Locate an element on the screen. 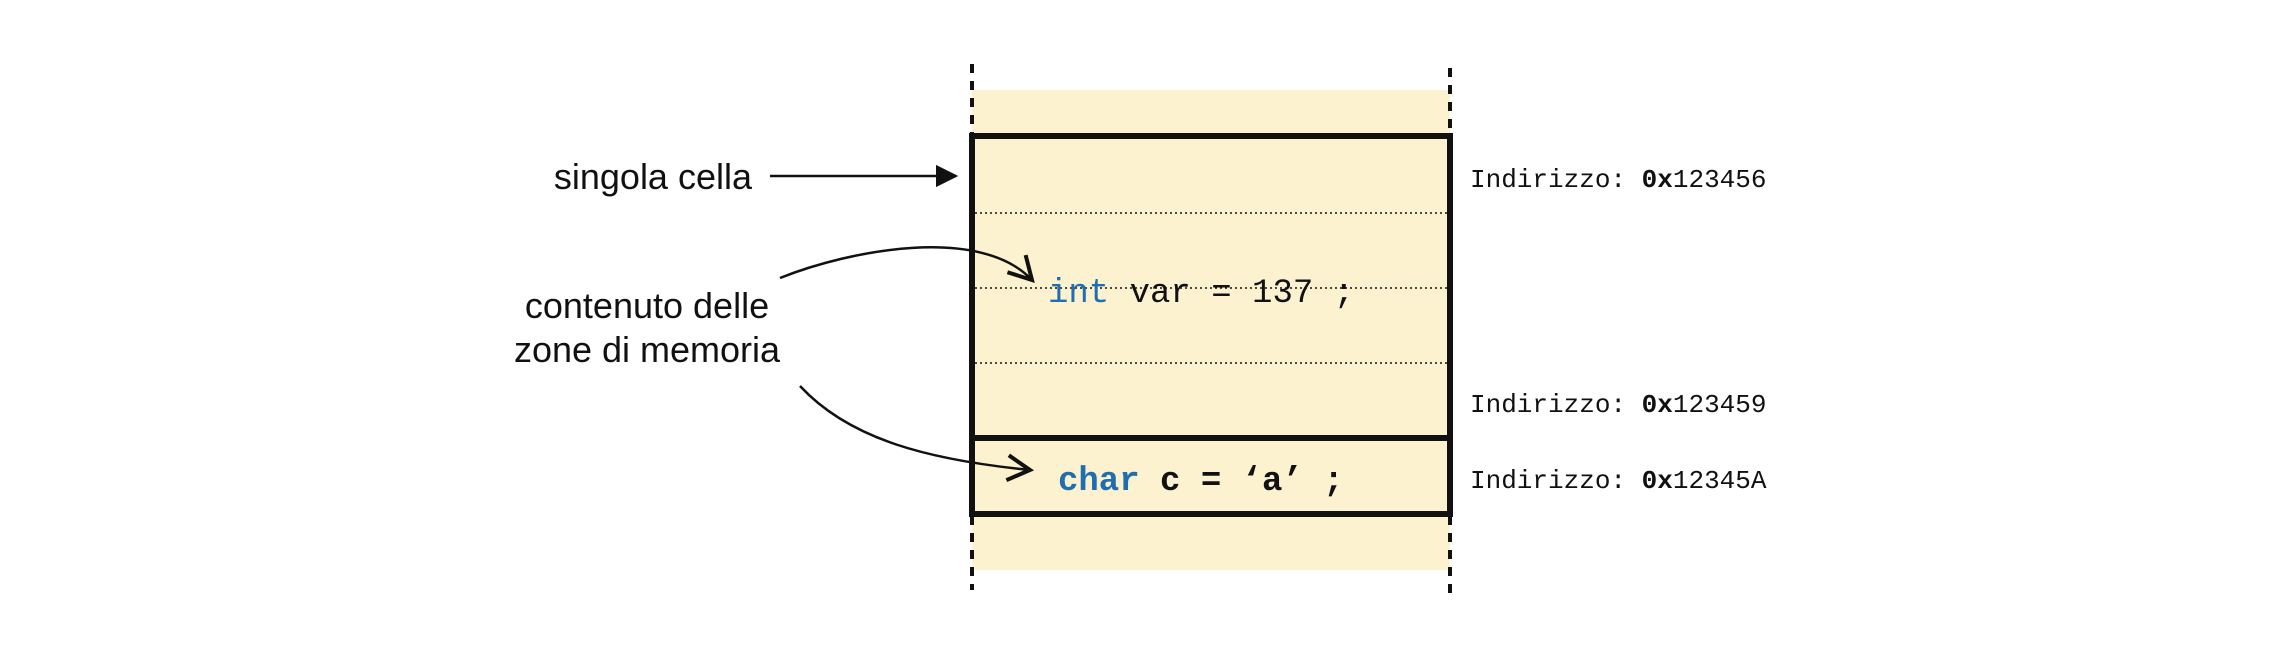 This screenshot has height=654, width=2286. address-label: Indirizzo: 0x123459 is located at coordinates (1618, 405).